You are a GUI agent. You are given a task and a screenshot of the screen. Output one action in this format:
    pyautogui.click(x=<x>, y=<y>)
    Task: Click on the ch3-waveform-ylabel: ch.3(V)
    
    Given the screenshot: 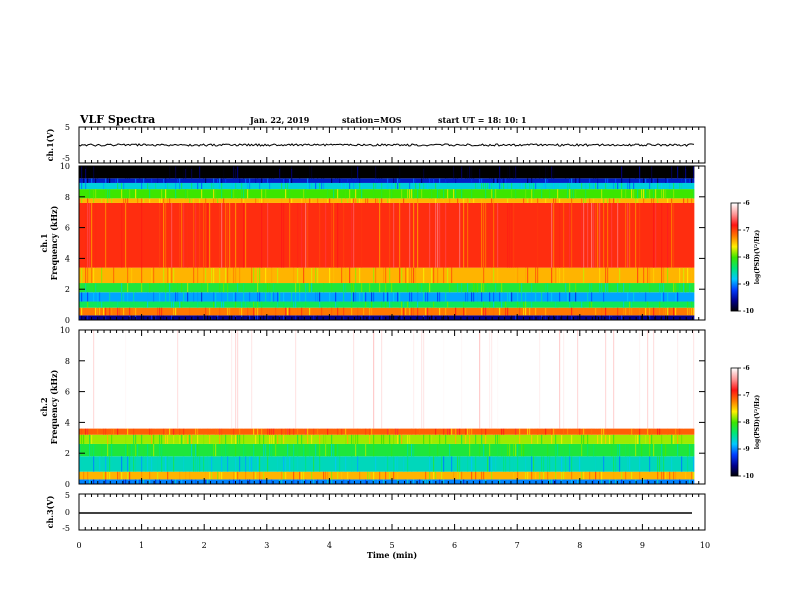 What is the action you would take?
    pyautogui.click(x=50, y=511)
    